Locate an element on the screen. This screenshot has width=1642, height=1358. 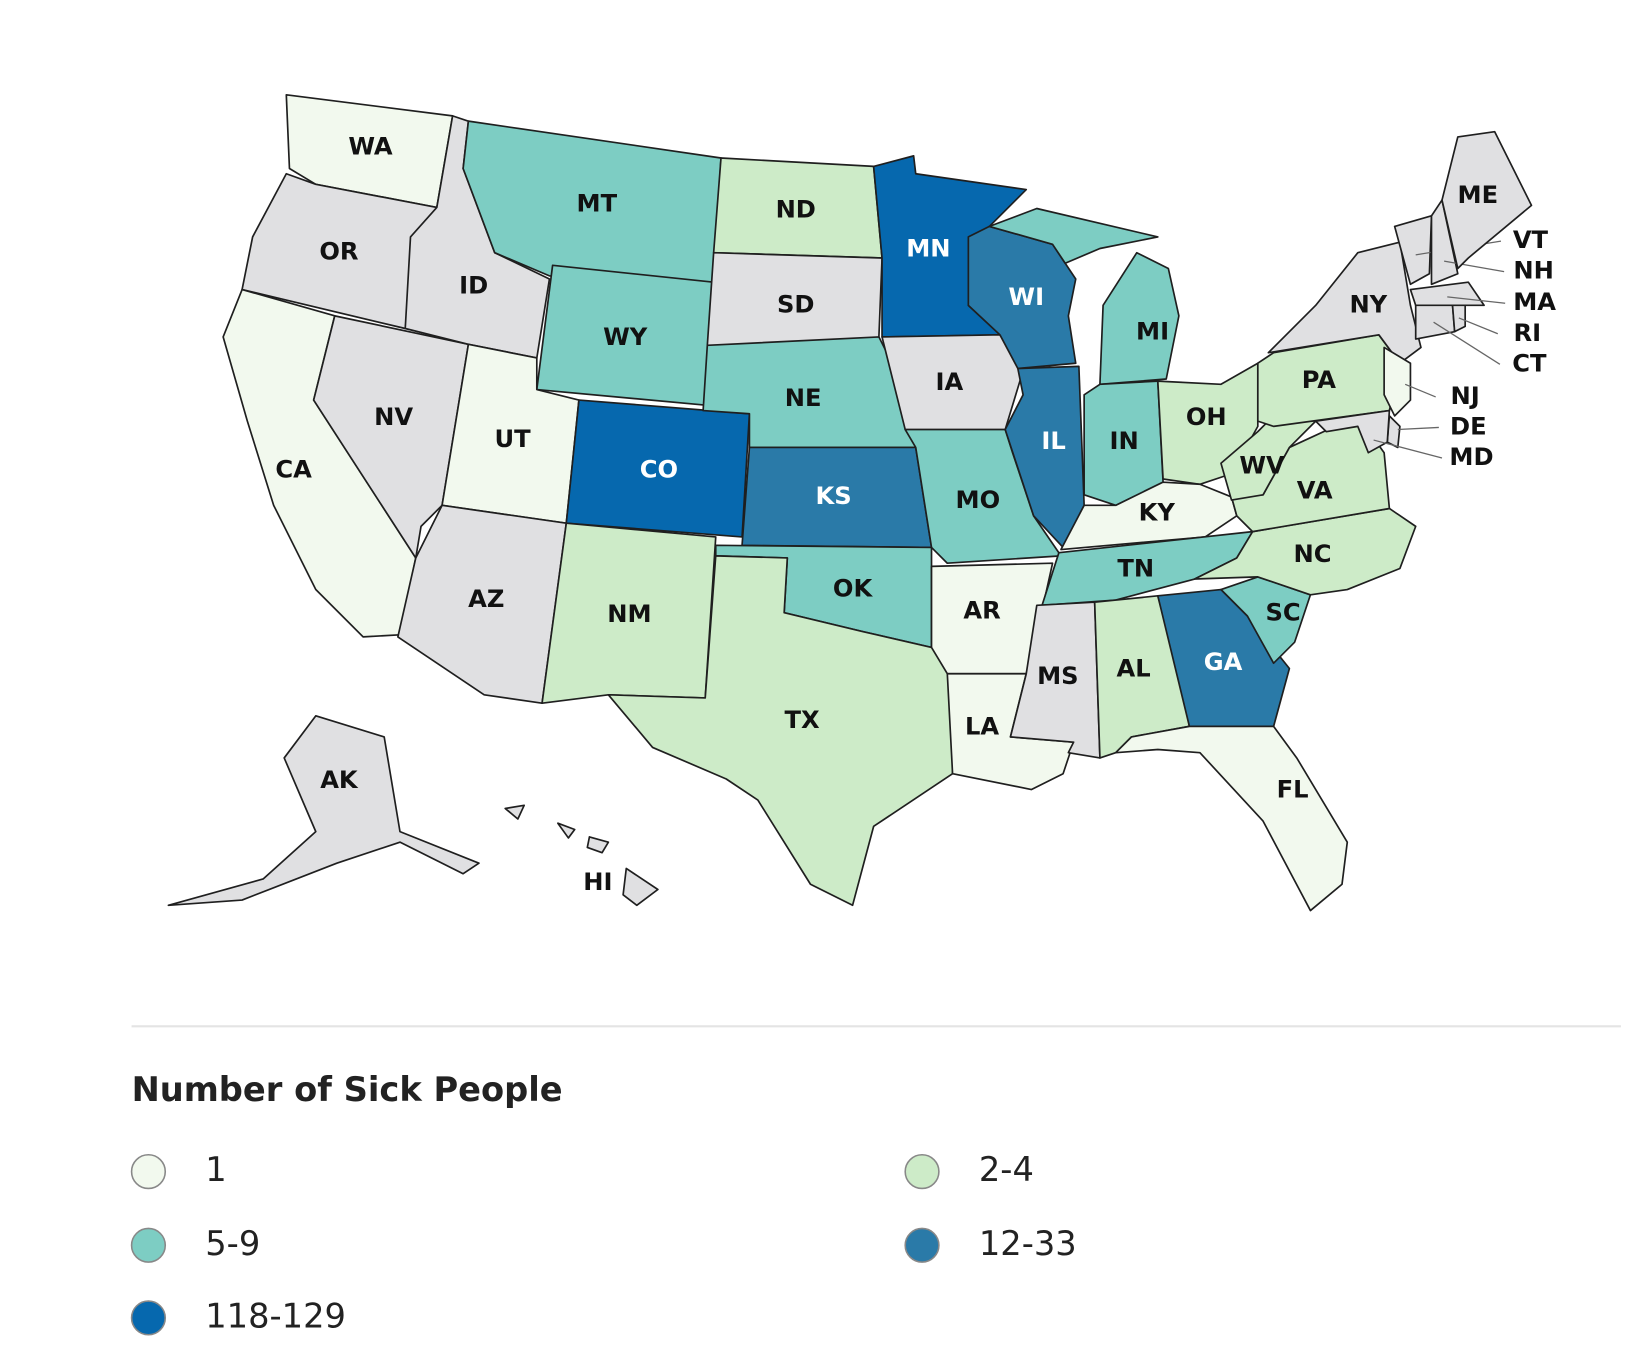
state-label: AL is located at coordinates (1134, 669).